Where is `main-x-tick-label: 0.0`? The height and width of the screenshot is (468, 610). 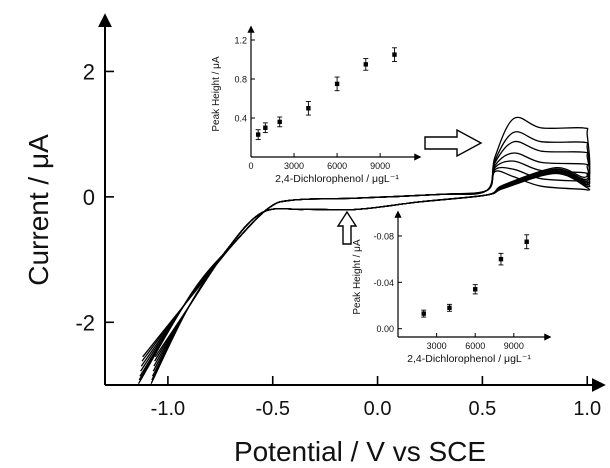 main-x-tick-label: 0.0 is located at coordinates (378, 409).